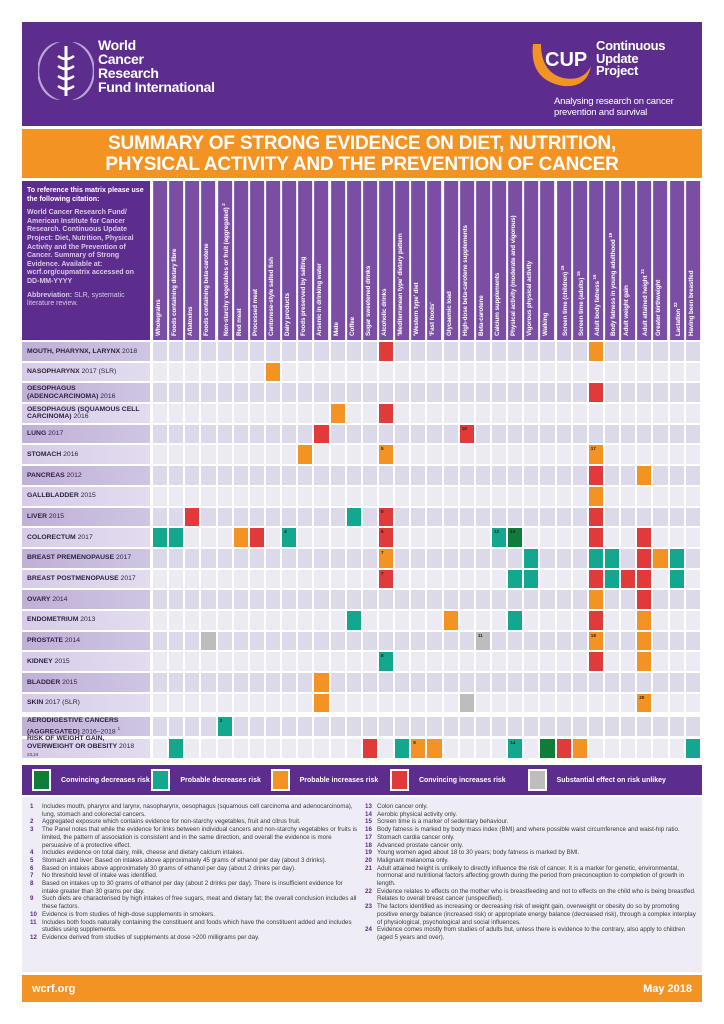  Describe the element at coordinates (465, 280) in the screenshot. I see `column-header-label: High-dose beta-carotene supplements` at that location.